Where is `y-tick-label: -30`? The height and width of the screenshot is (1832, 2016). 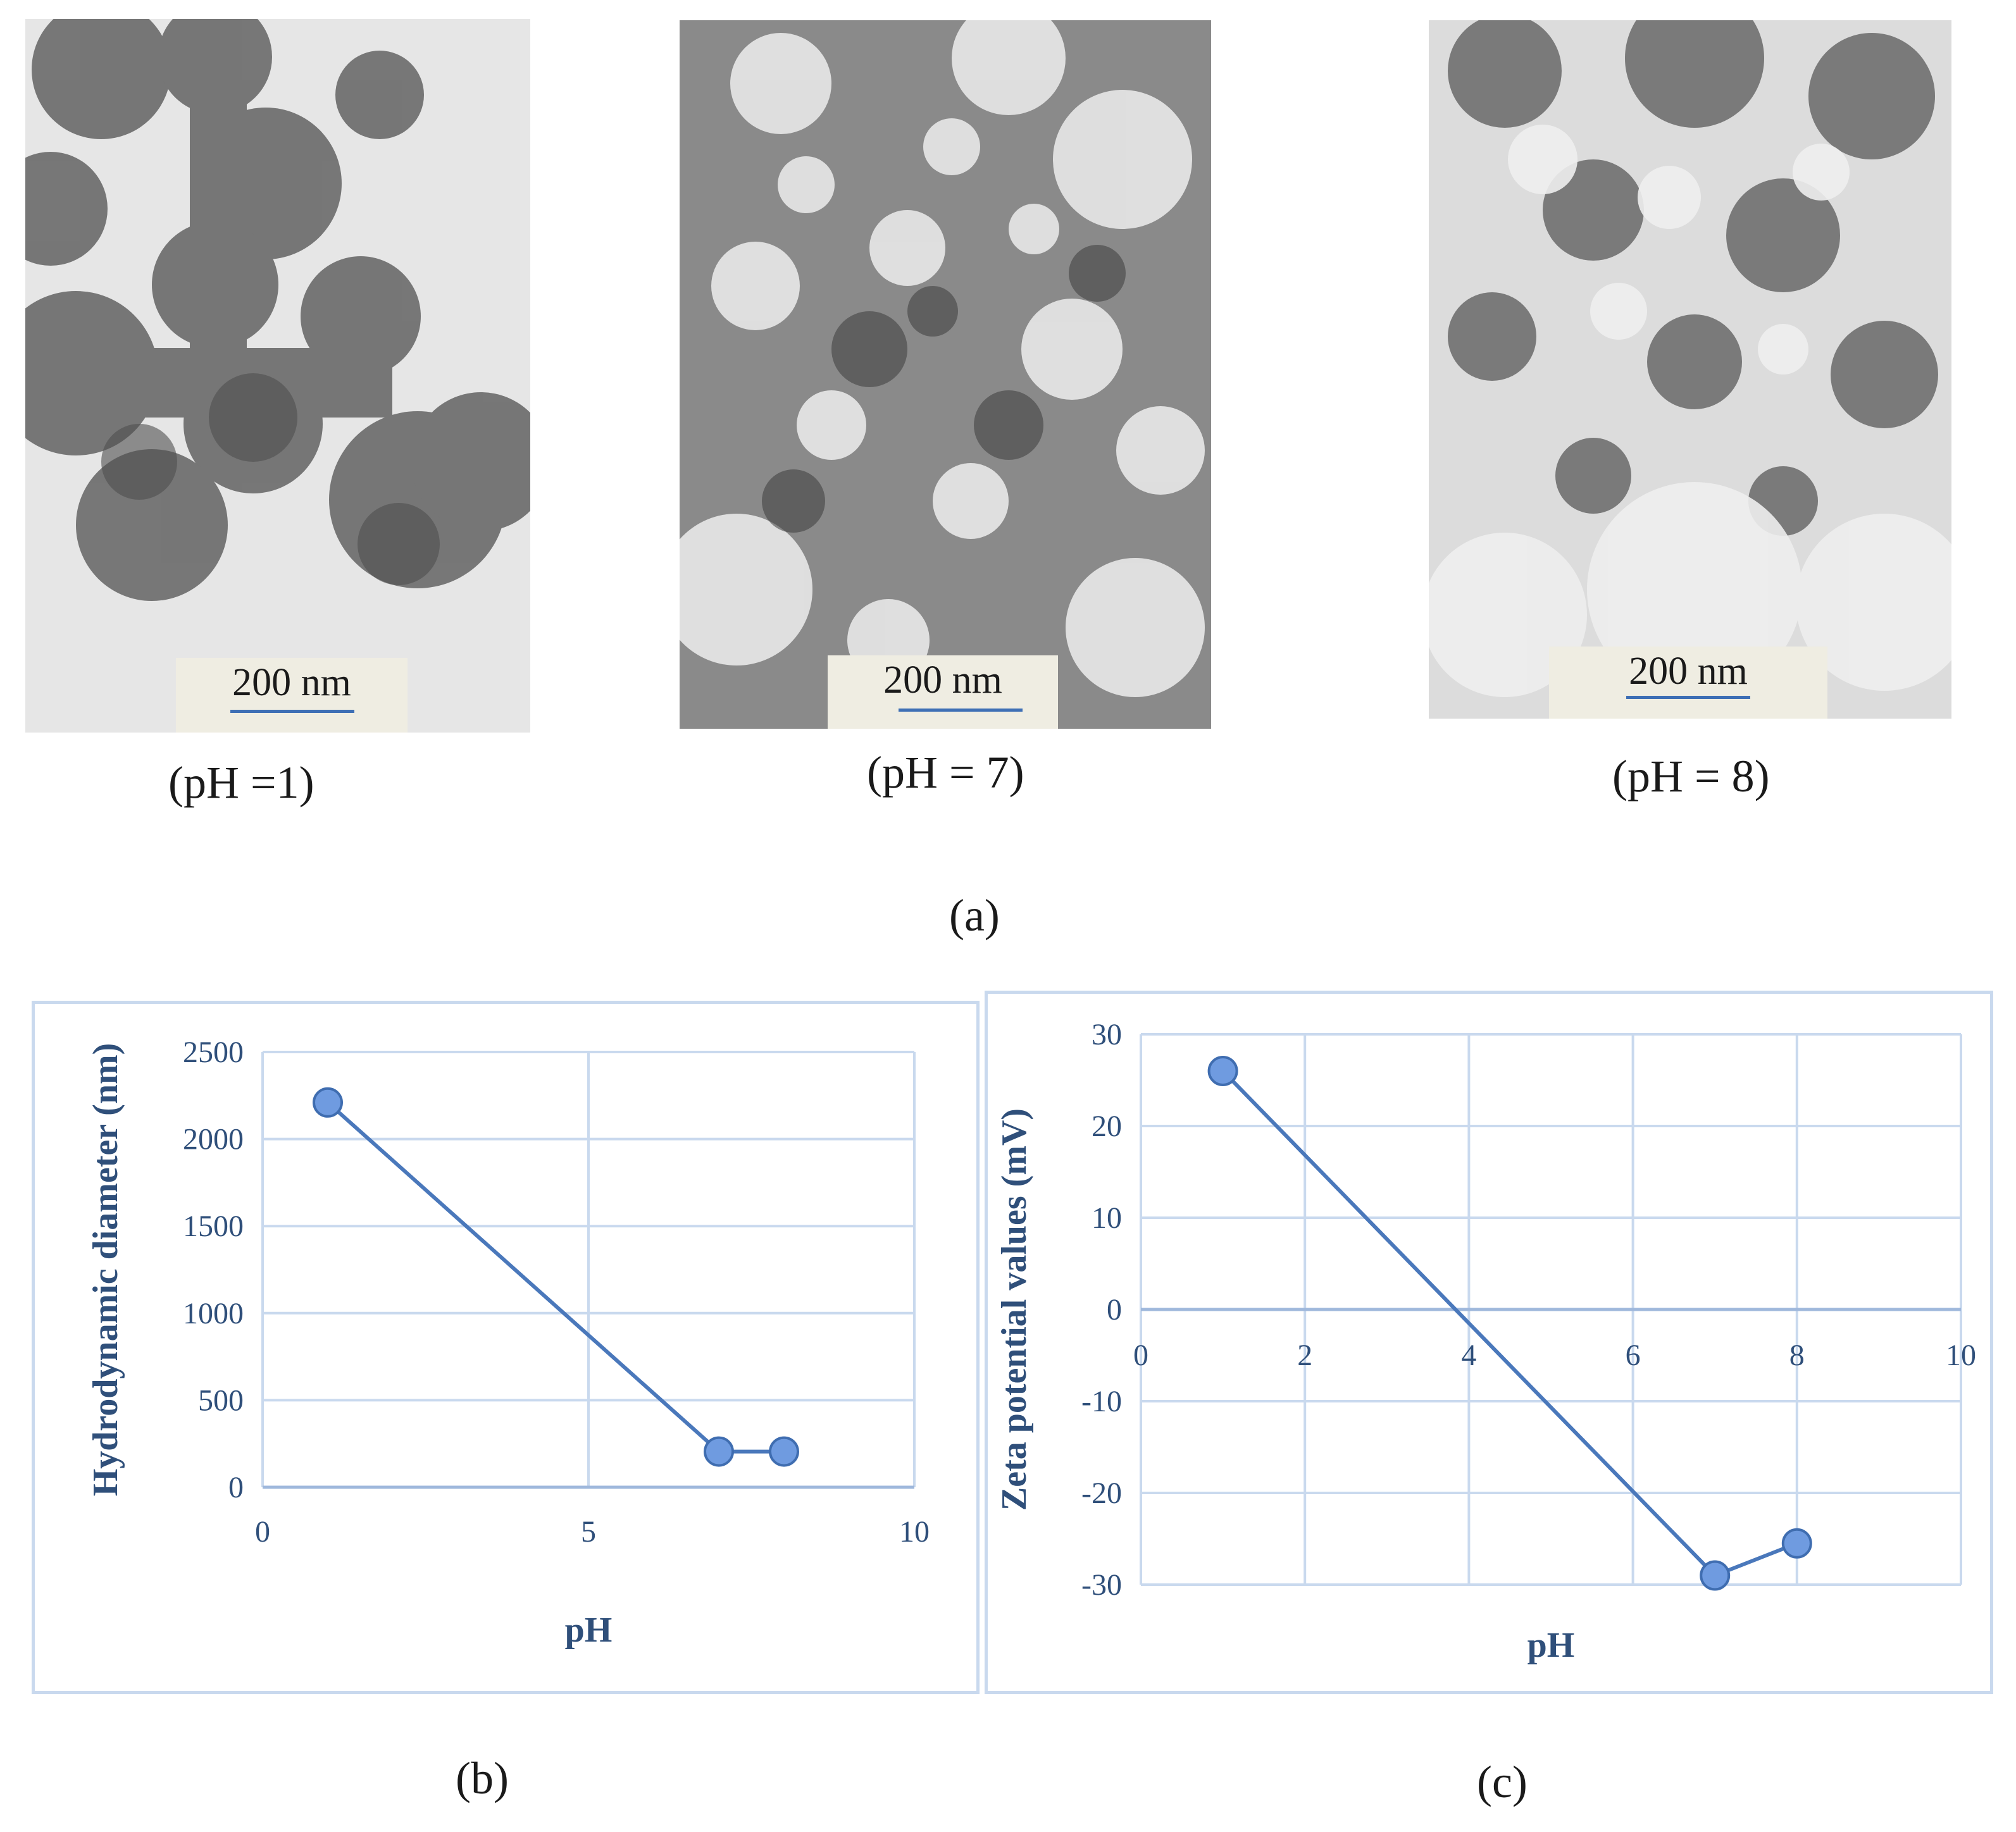 y-tick-label: -30 is located at coordinates (1101, 1585).